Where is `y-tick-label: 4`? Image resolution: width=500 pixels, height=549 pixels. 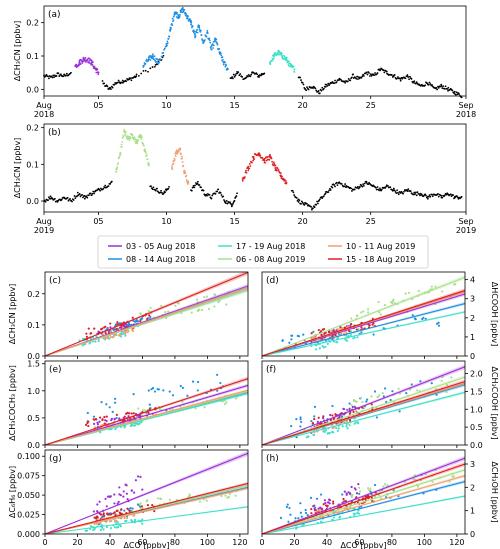 y-tick-label: 4 is located at coordinates (472, 280).